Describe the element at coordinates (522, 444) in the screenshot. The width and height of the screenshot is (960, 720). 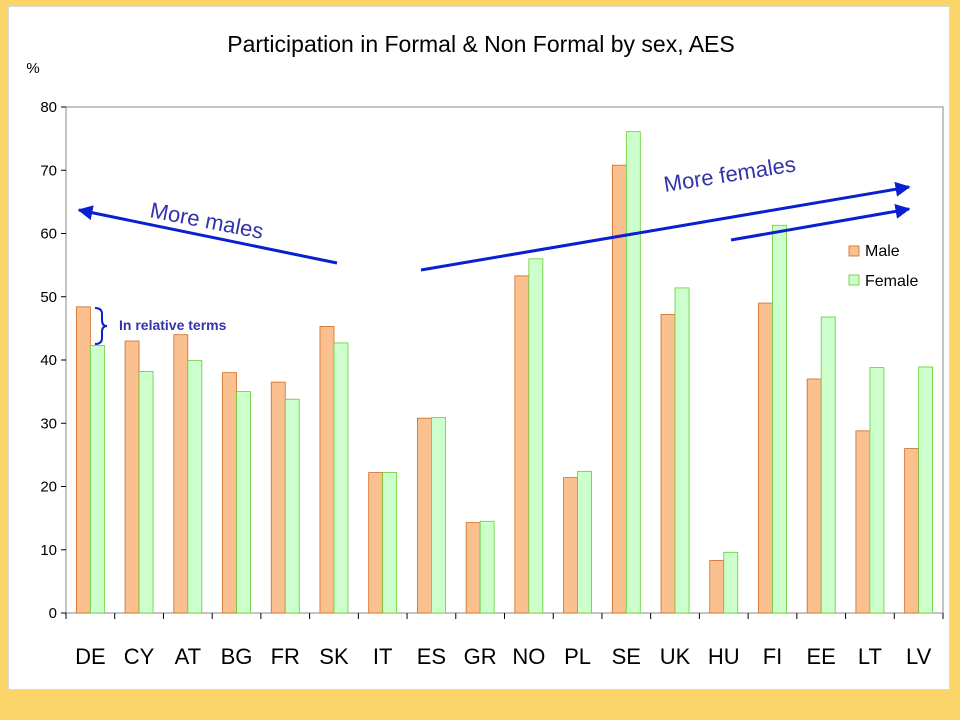
I see `bar-male-no` at that location.